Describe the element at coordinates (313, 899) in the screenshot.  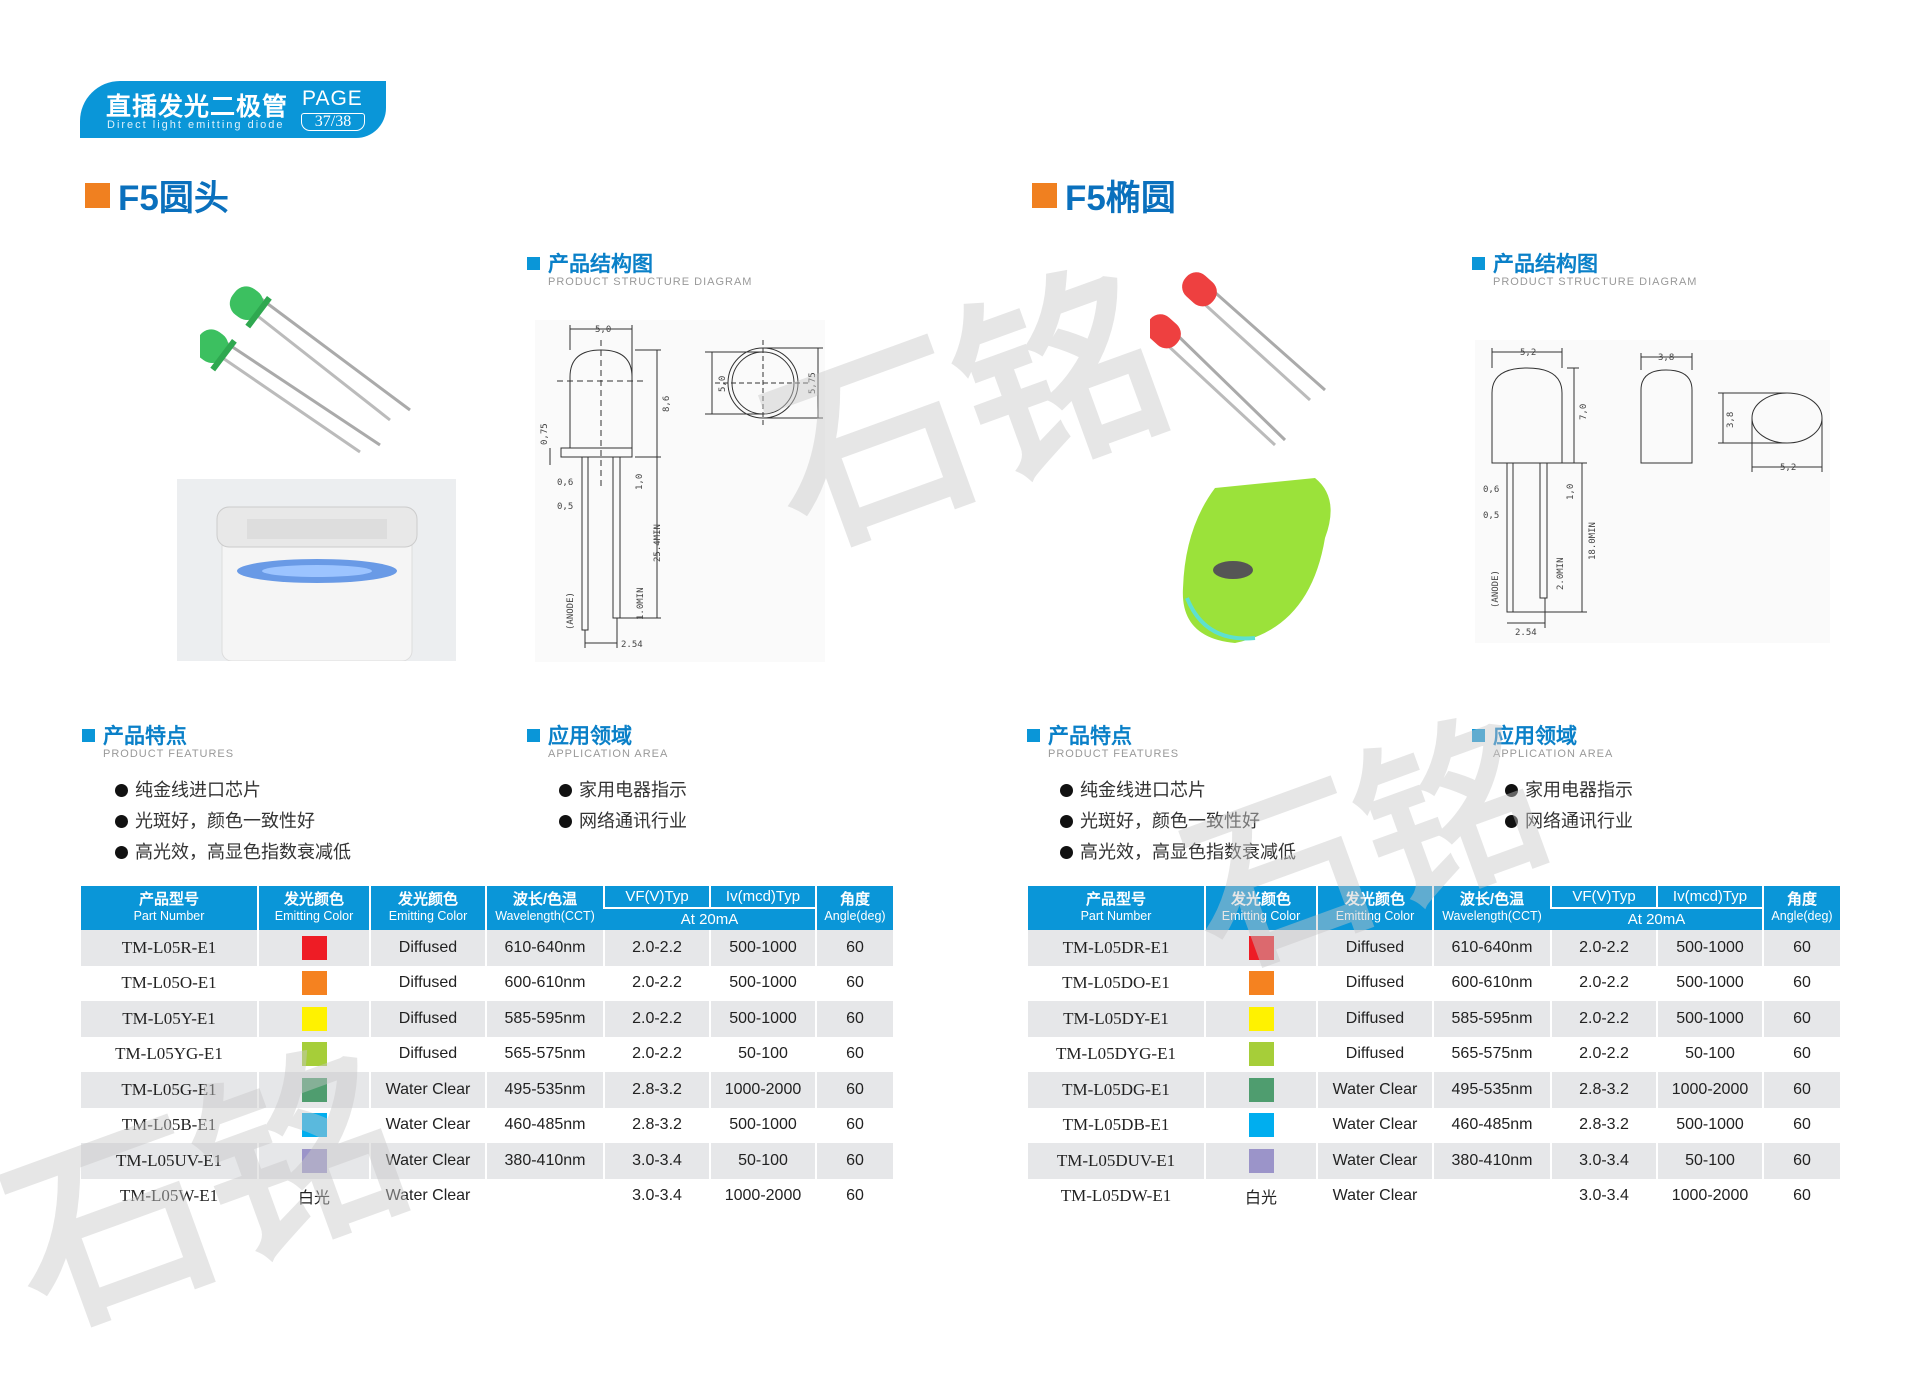
I see `header-cn: 发光颜色` at that location.